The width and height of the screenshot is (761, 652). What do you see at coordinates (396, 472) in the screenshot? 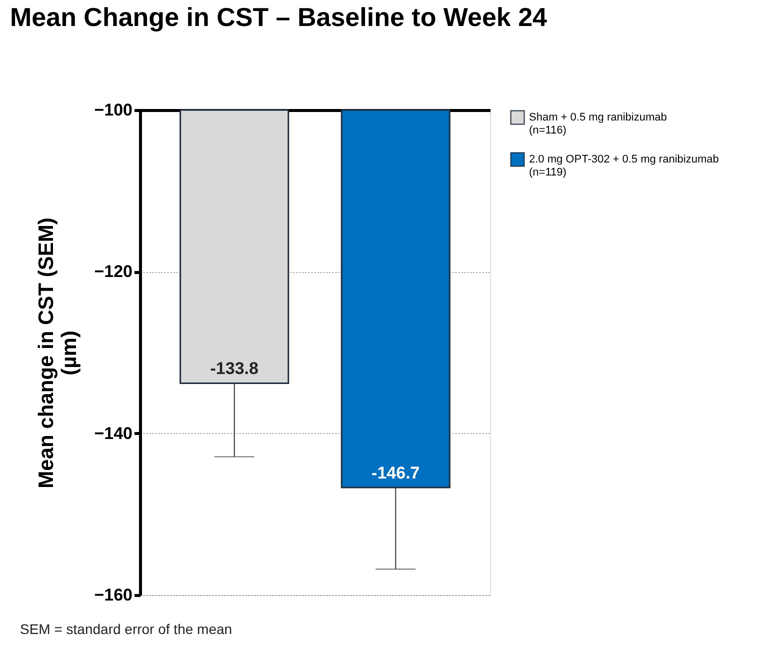
I see `data-label: -146.7` at bounding box center [396, 472].